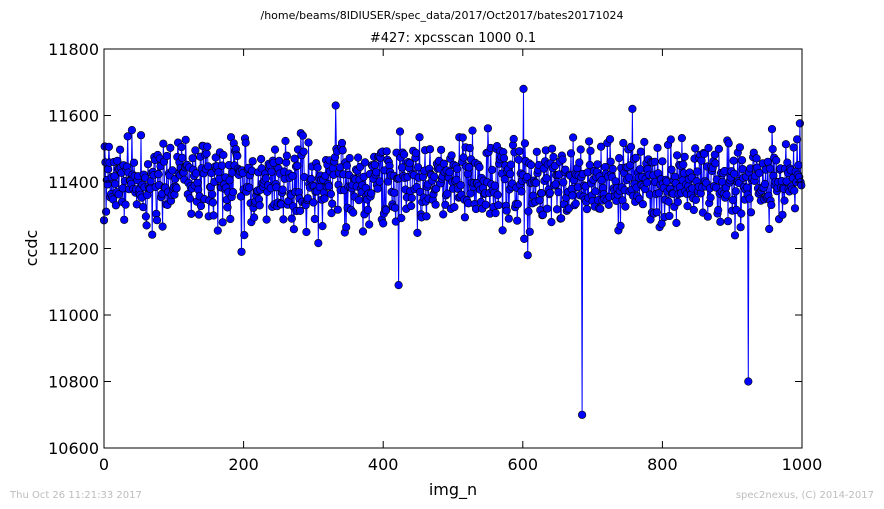 This screenshot has height=509, width=884. What do you see at coordinates (523, 464) in the screenshot?
I see `x-tick-label: 600` at bounding box center [523, 464].